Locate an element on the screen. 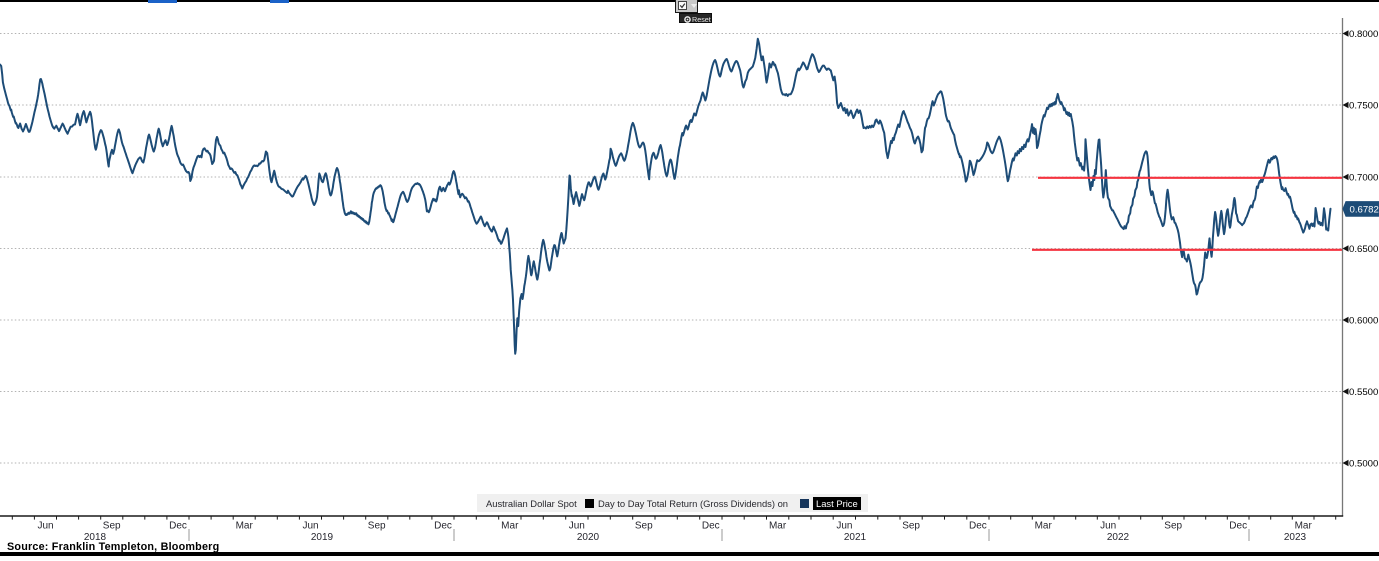 The image size is (1379, 561). svg-text: 2018 is located at coordinates (95, 537).